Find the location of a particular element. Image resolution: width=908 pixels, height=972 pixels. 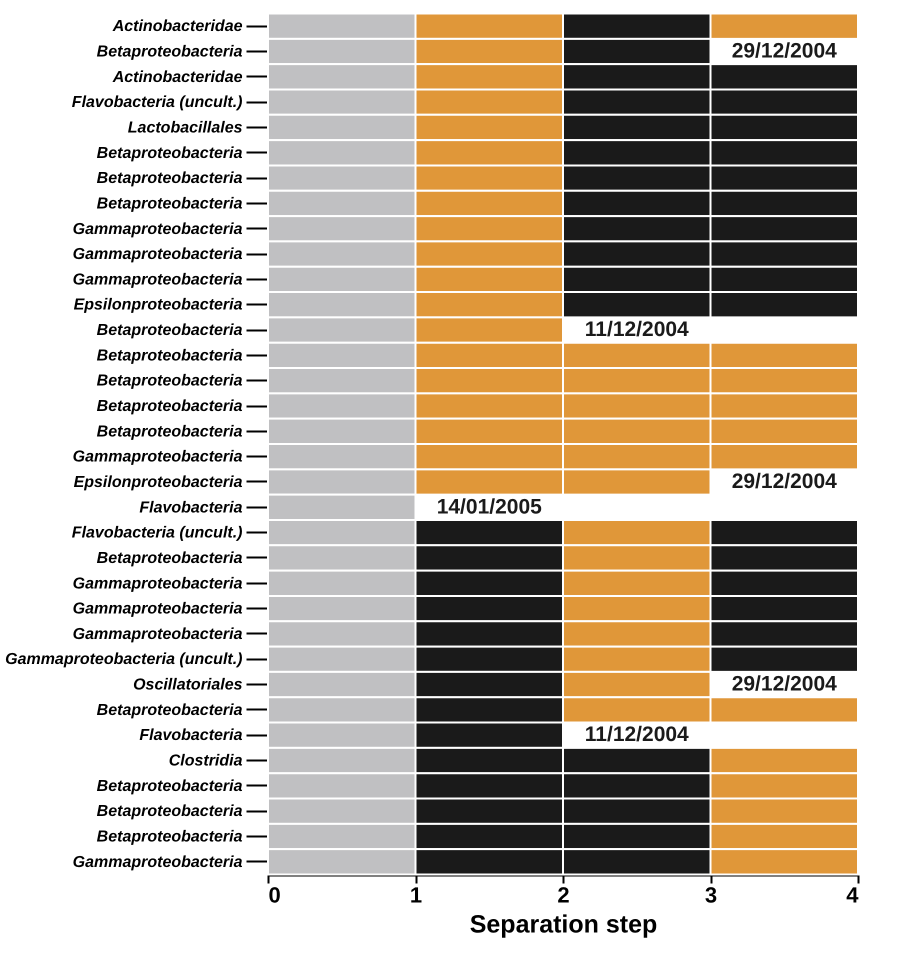

y-tick-label: Lactobacillales is located at coordinates (185, 127).